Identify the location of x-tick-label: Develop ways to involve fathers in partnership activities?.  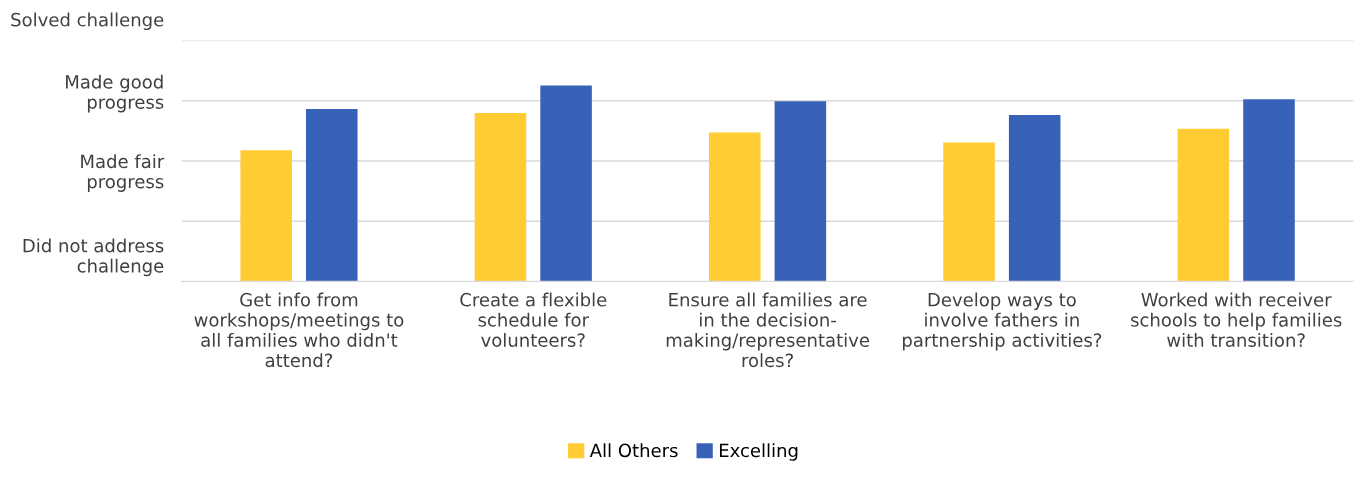
(1002, 321).